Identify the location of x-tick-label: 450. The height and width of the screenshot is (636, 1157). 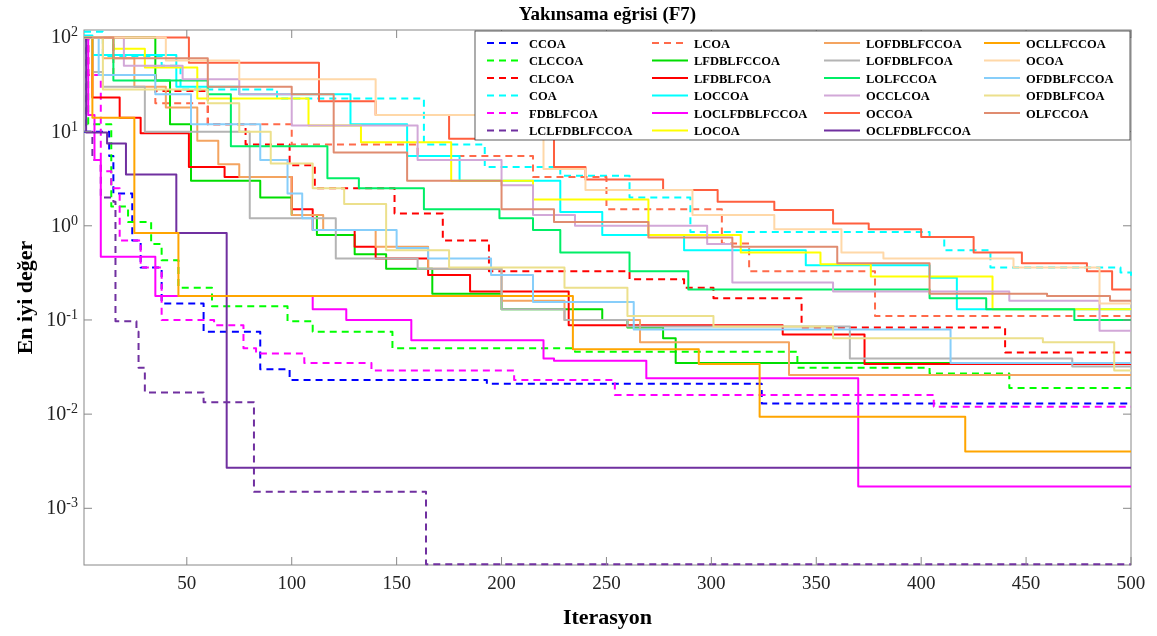
(1026, 582).